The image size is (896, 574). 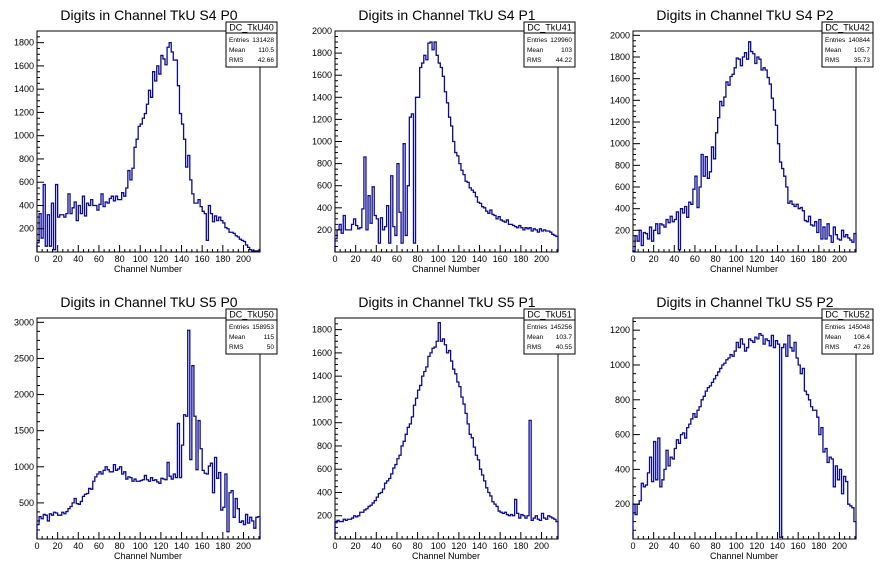 What do you see at coordinates (26, 503) in the screenshot?
I see `y-tick-label: 500` at bounding box center [26, 503].